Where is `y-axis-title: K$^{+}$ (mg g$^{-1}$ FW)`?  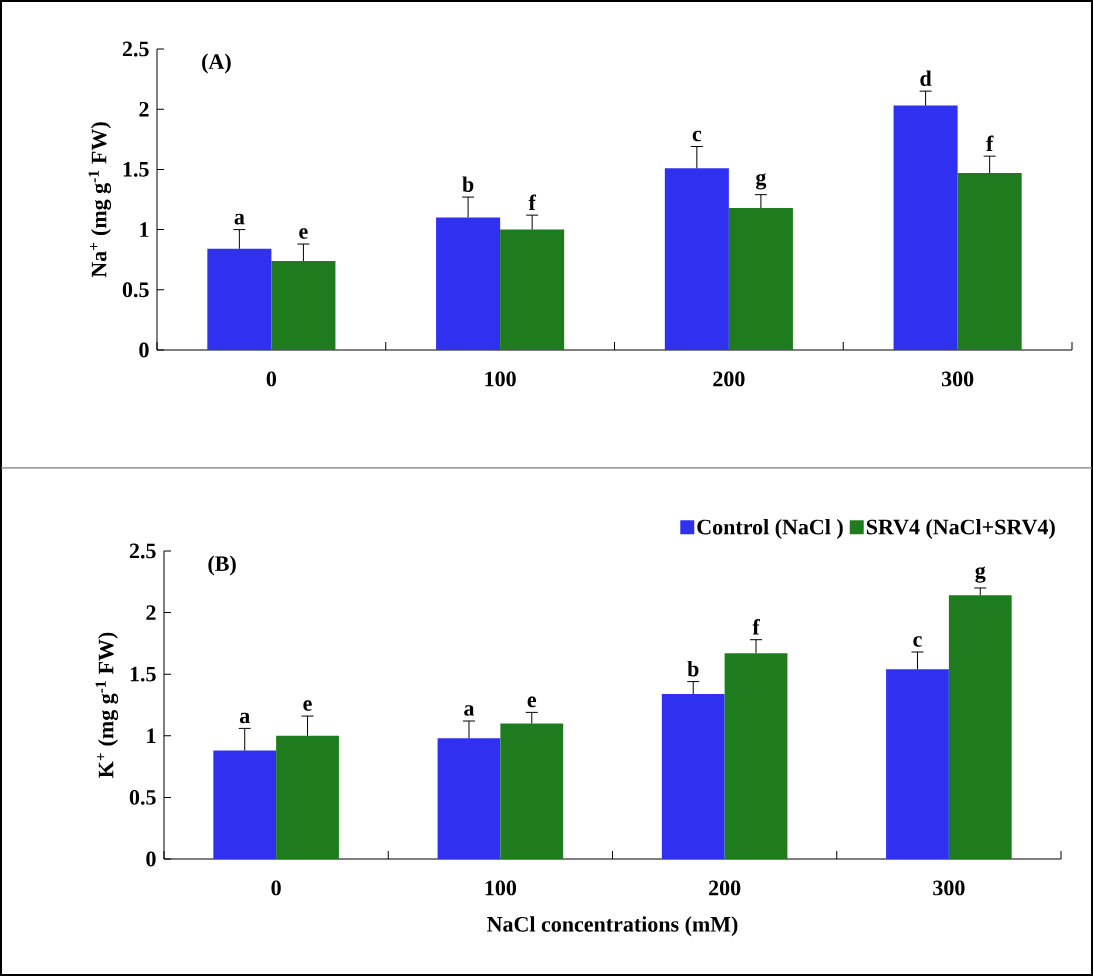
y-axis-title: K$^{+}$ (mg g$^{-1}$ FW) is located at coordinates (107, 705).